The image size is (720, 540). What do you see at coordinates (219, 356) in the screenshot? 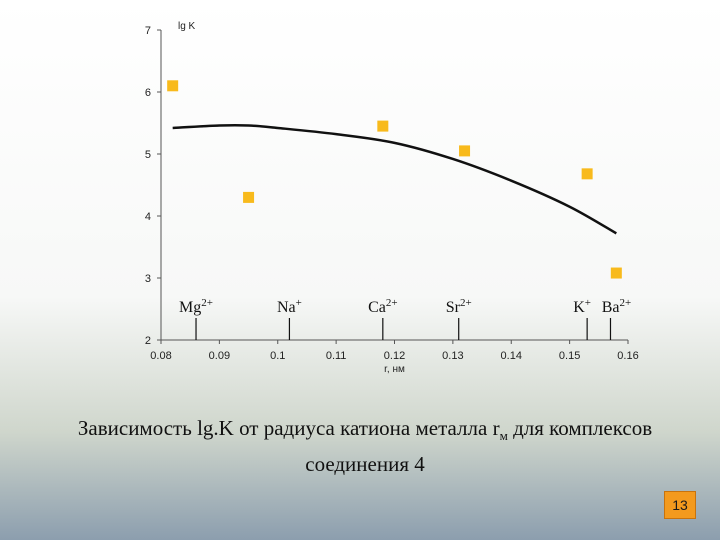
I see `x-tick-label: 0.09` at bounding box center [219, 356].